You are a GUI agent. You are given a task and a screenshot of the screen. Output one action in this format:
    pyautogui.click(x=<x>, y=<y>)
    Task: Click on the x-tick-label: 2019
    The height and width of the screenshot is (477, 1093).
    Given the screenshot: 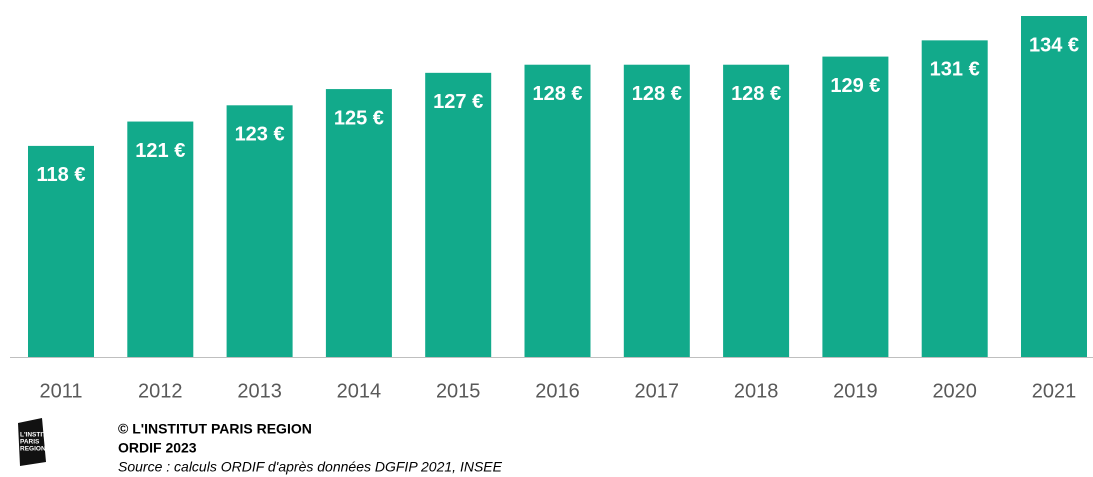 What is the action you would take?
    pyautogui.click(x=855, y=391)
    